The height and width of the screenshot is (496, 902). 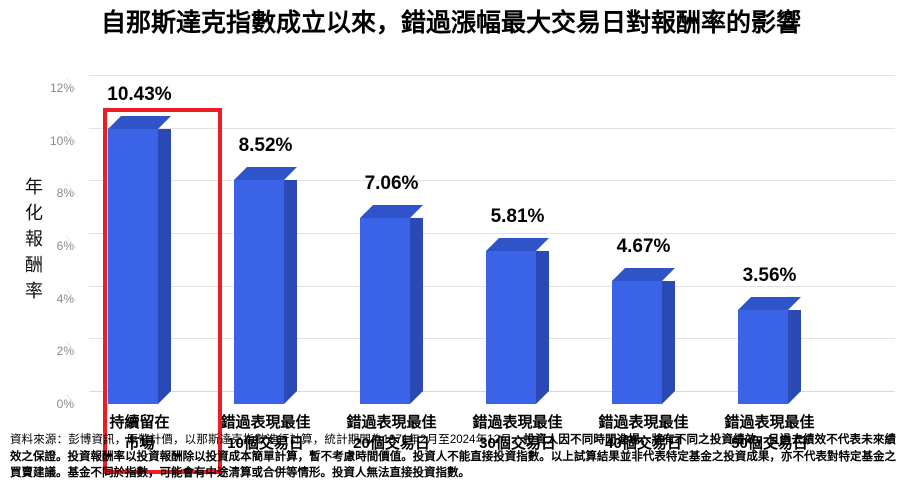 I want to click on x-axis-category-label: 錯過表現最佳 10個交易日, so click(x=265, y=433).